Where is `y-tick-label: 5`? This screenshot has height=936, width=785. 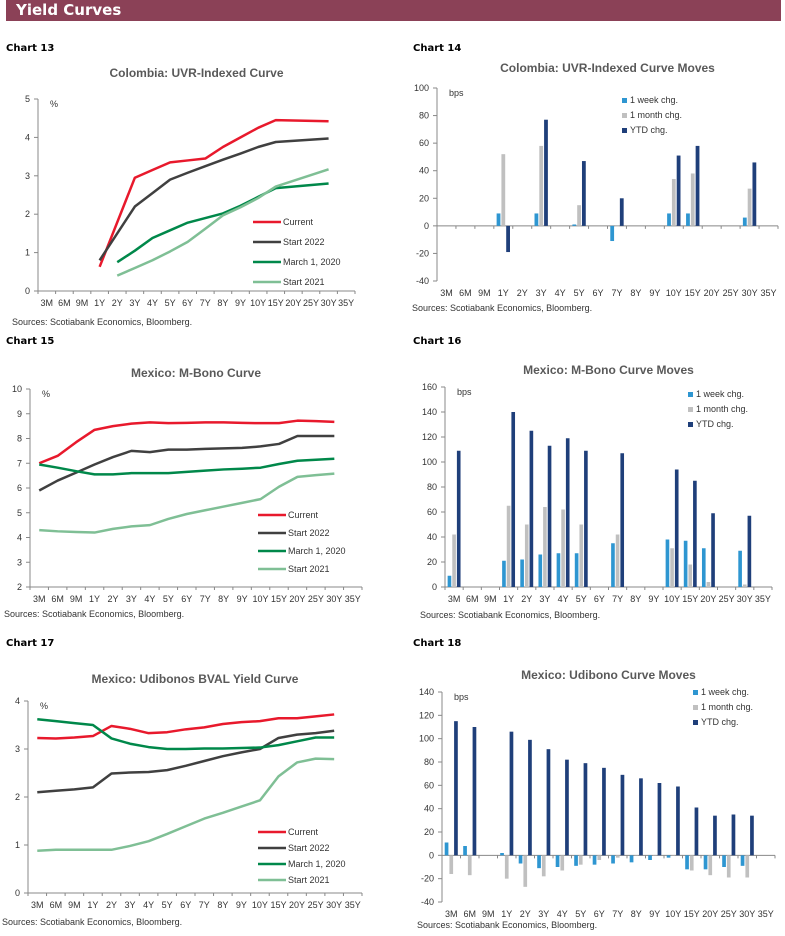 y-tick-label: 5 is located at coordinates (27, 99).